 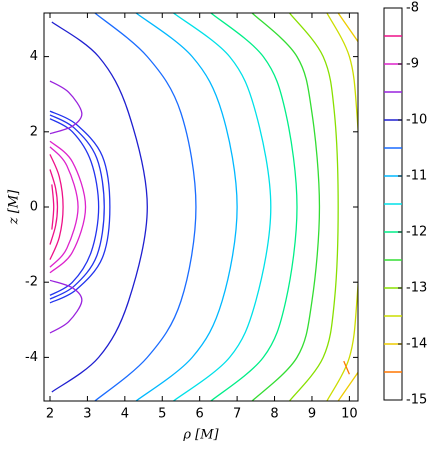 I want to click on x-tick-label: 9, so click(x=312, y=414).